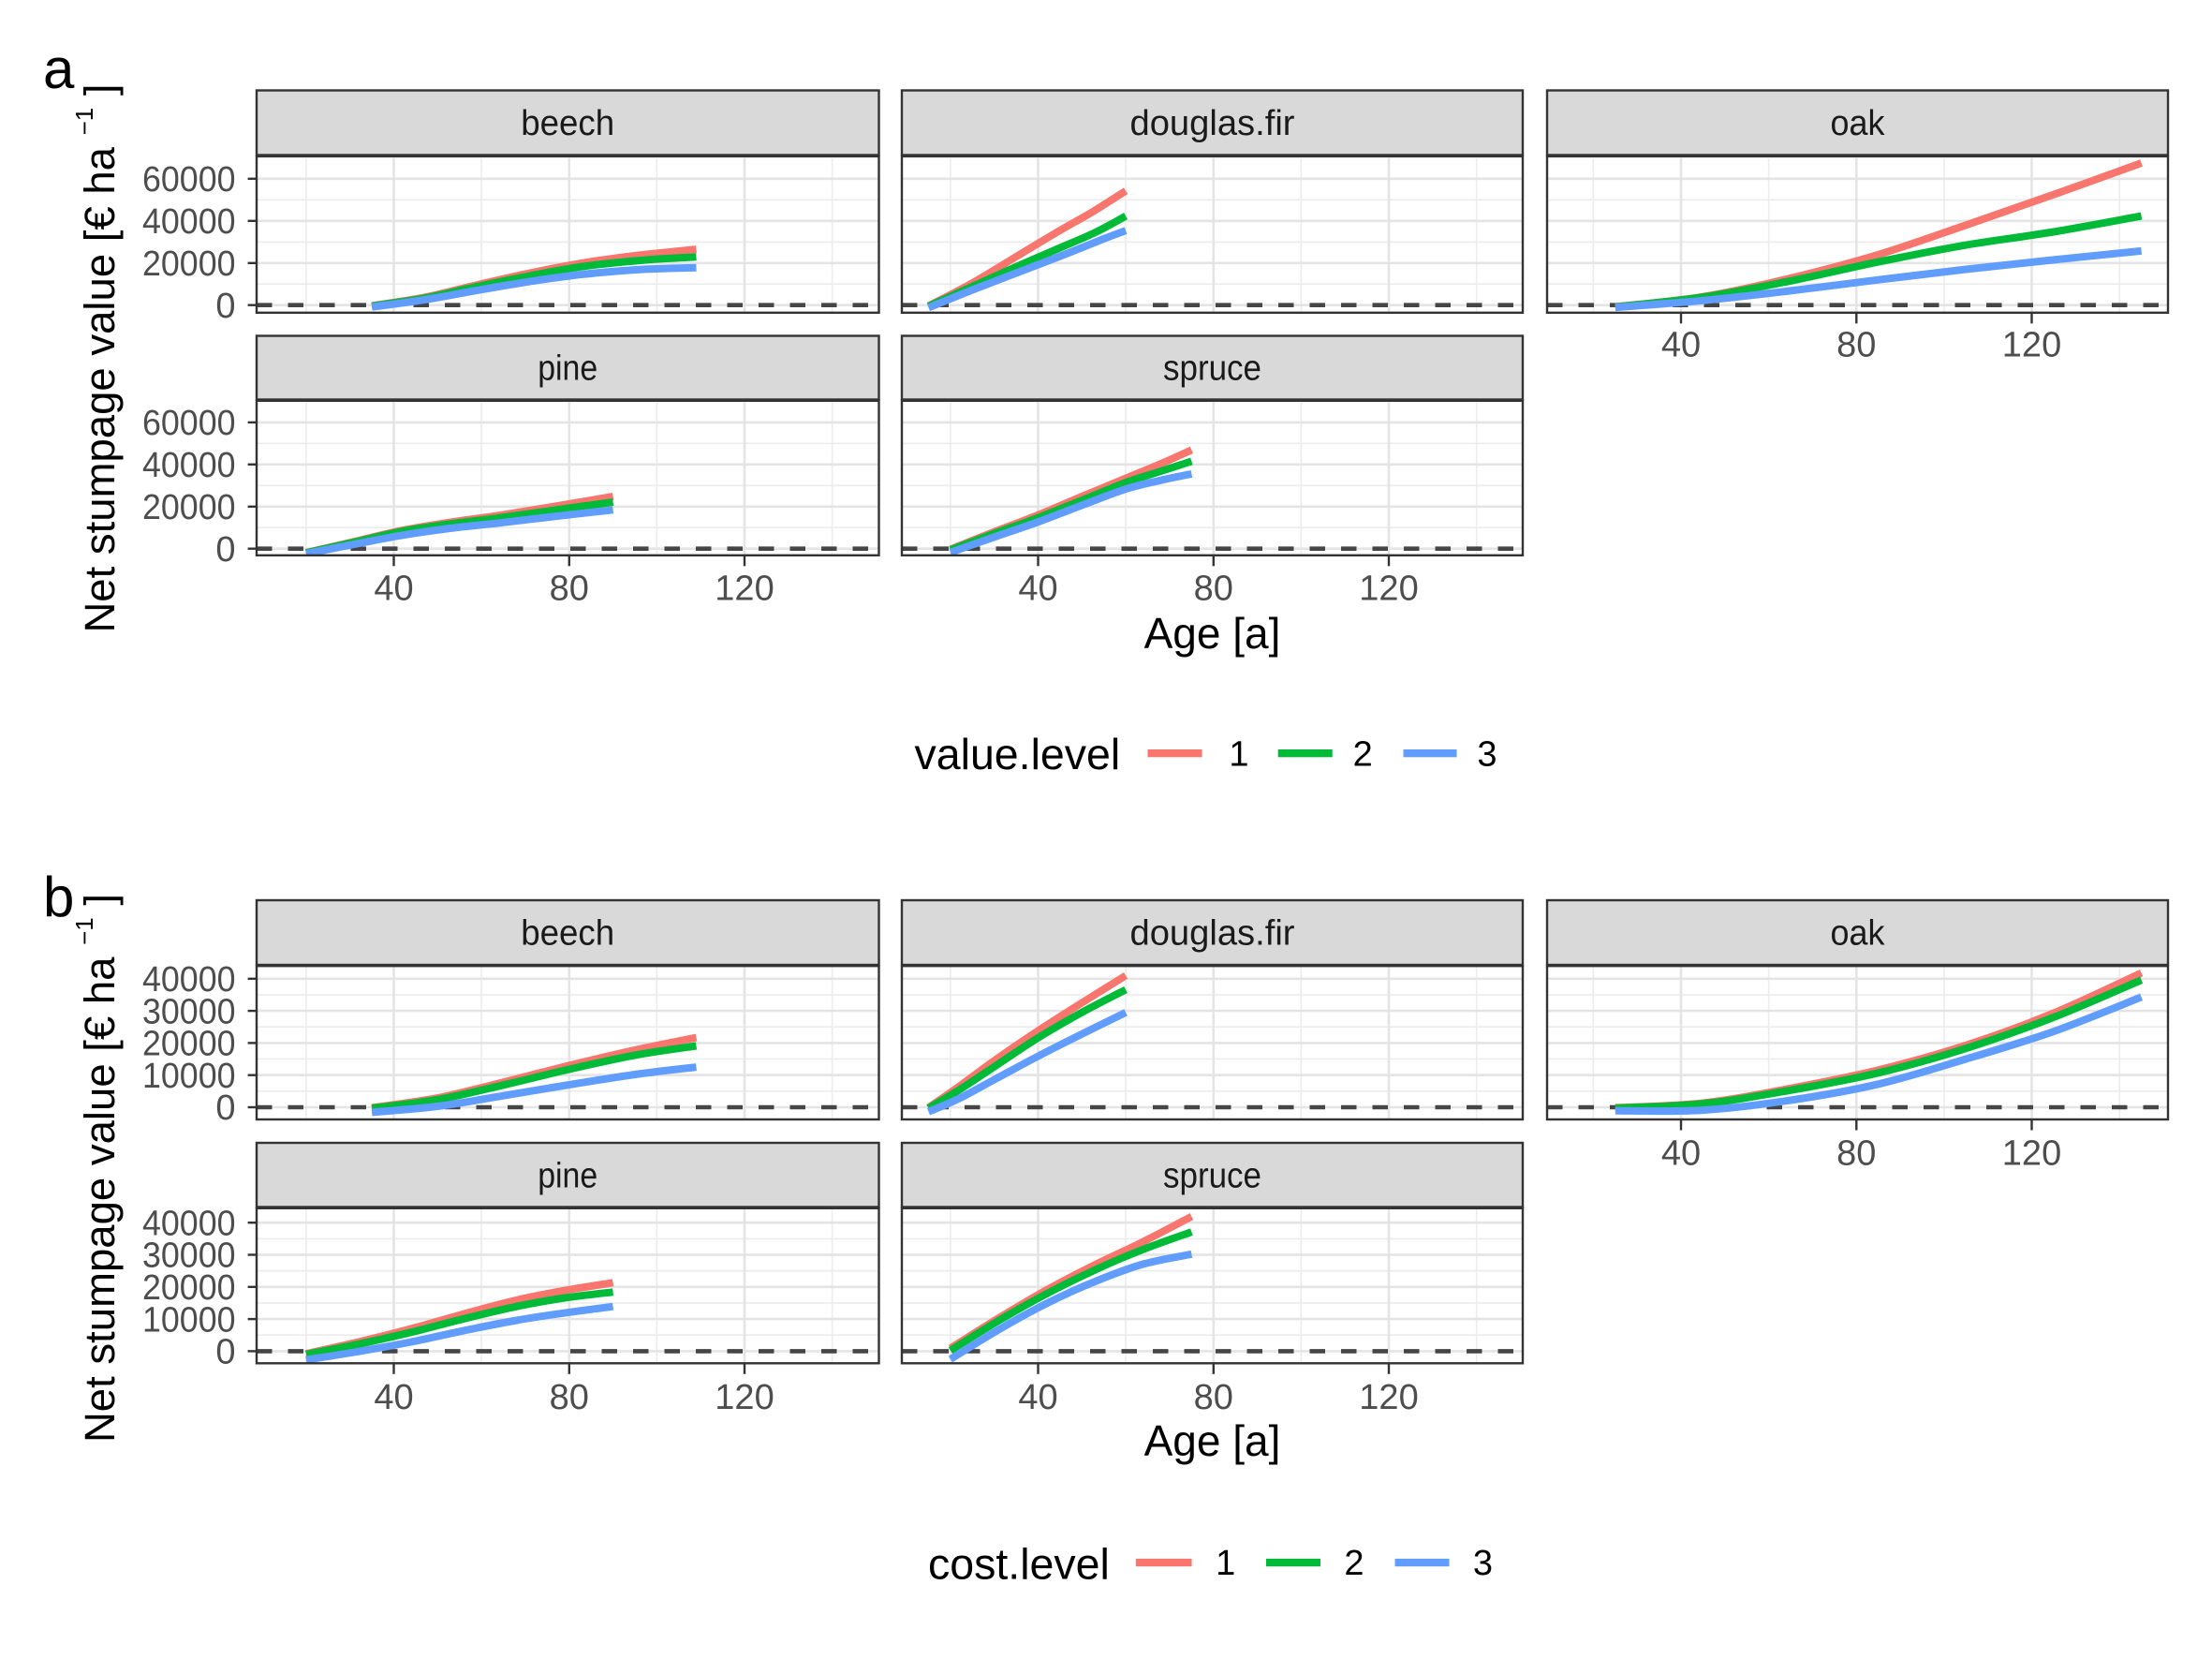 This screenshot has width=2212, height=1659. Describe the element at coordinates (1018, 754) in the screenshot. I see `svg-text: value.level` at that location.